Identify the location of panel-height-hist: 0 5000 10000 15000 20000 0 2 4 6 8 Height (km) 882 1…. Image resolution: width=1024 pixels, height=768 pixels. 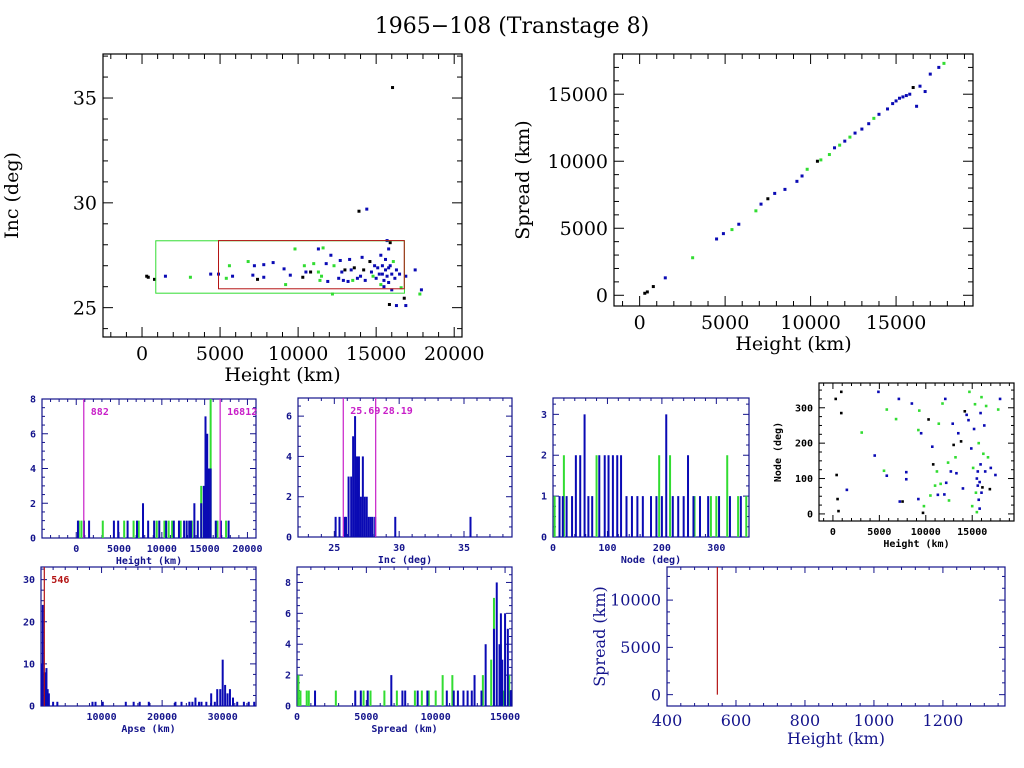
(146, 481).